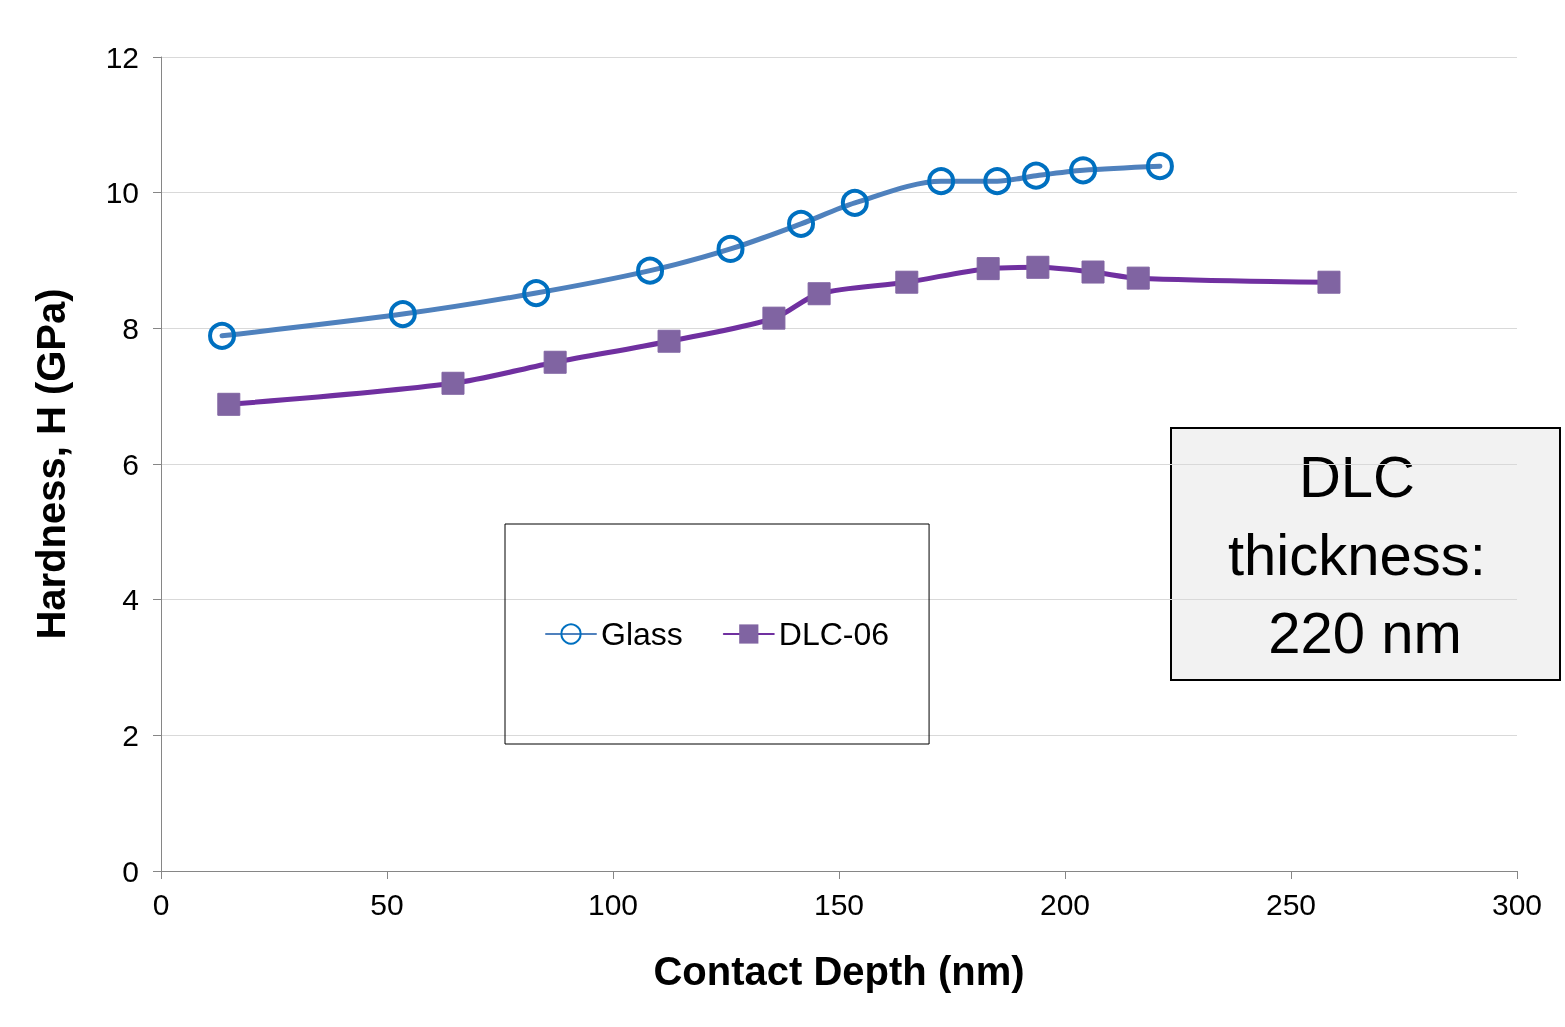 Image resolution: width=1565 pixels, height=1027 pixels. I want to click on x-tick-label: 50, so click(387, 904).